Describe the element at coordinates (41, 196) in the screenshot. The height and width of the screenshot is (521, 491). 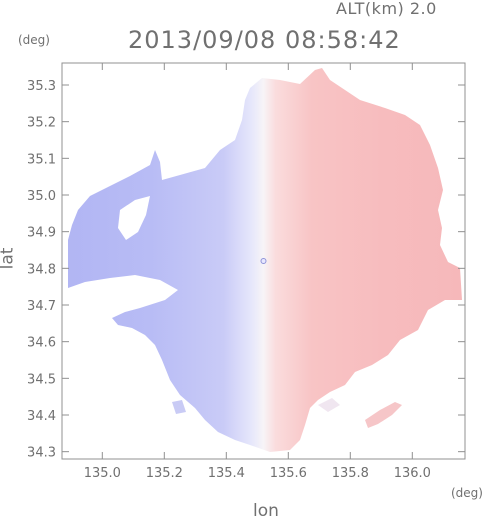
I see `y-tick-label: 35.0` at that location.